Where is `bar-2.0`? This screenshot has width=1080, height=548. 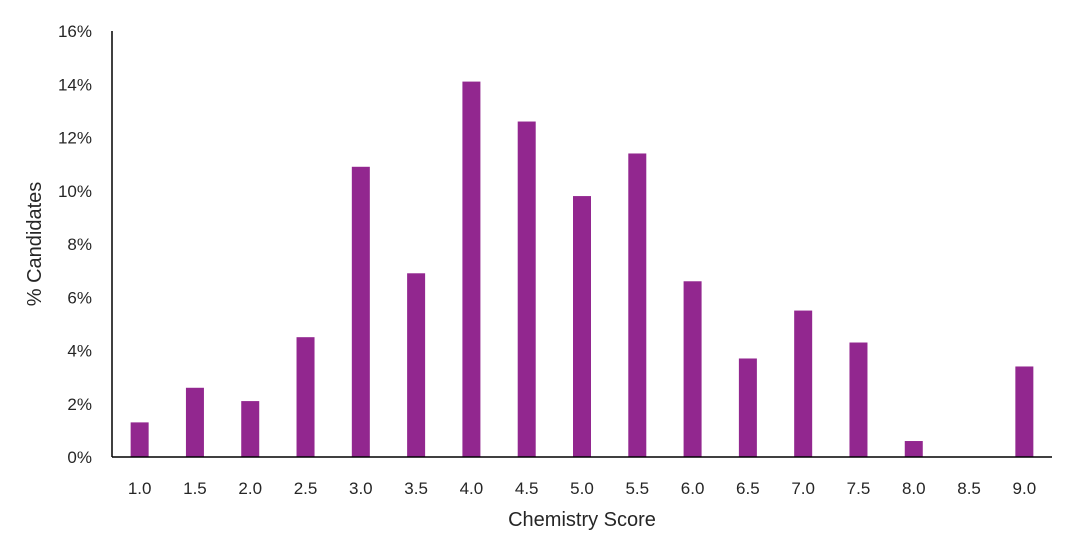
bar-2.0 is located at coordinates (250, 429).